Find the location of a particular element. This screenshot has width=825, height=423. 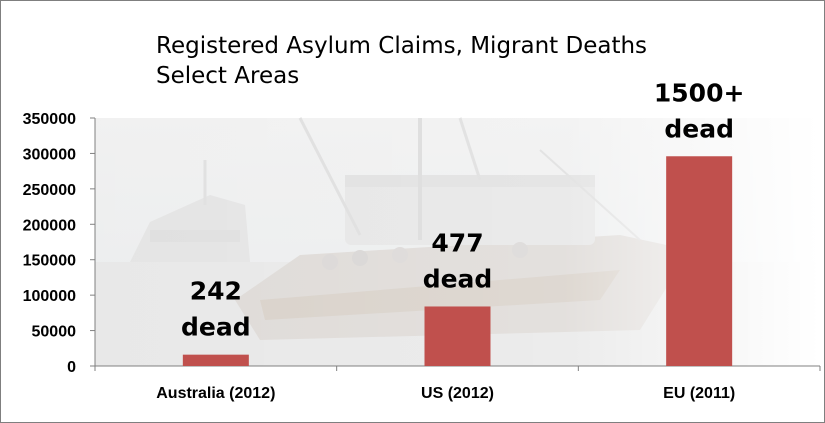

x-category-label: US (2012) is located at coordinates (457, 393).